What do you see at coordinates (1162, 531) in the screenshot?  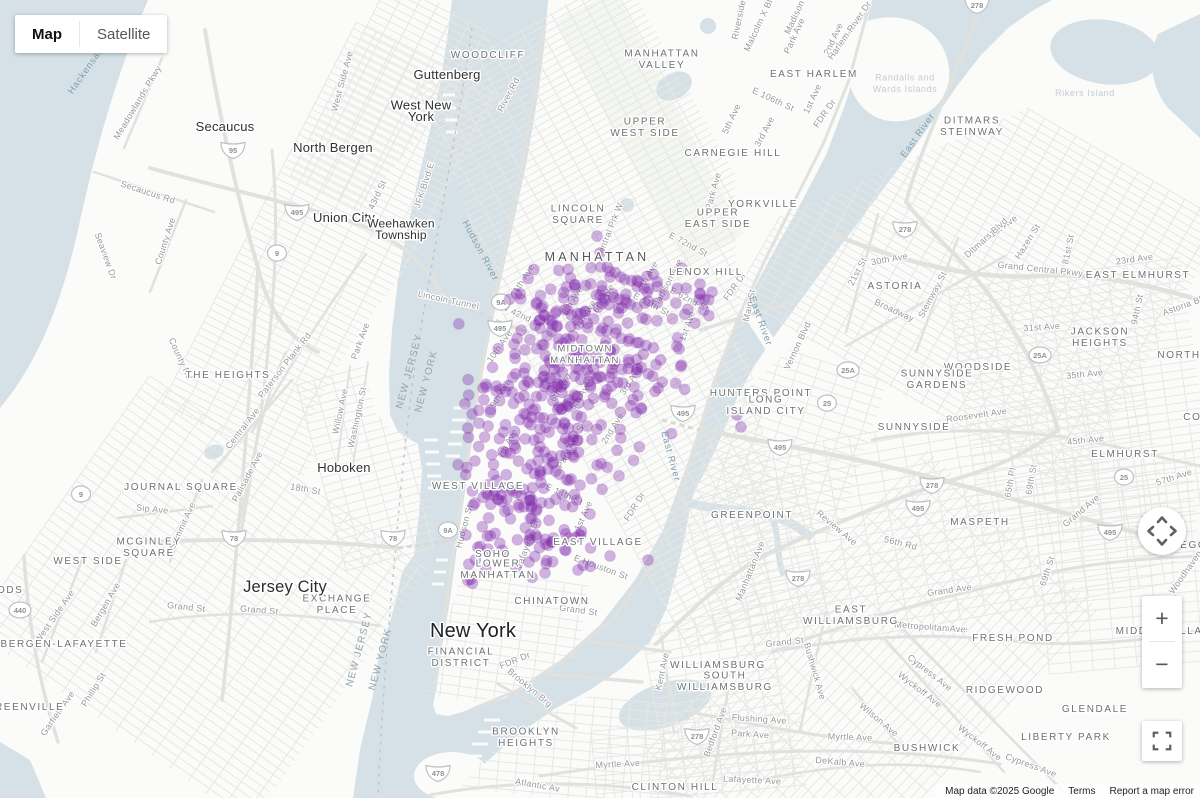 I see `pan-control` at bounding box center [1162, 531].